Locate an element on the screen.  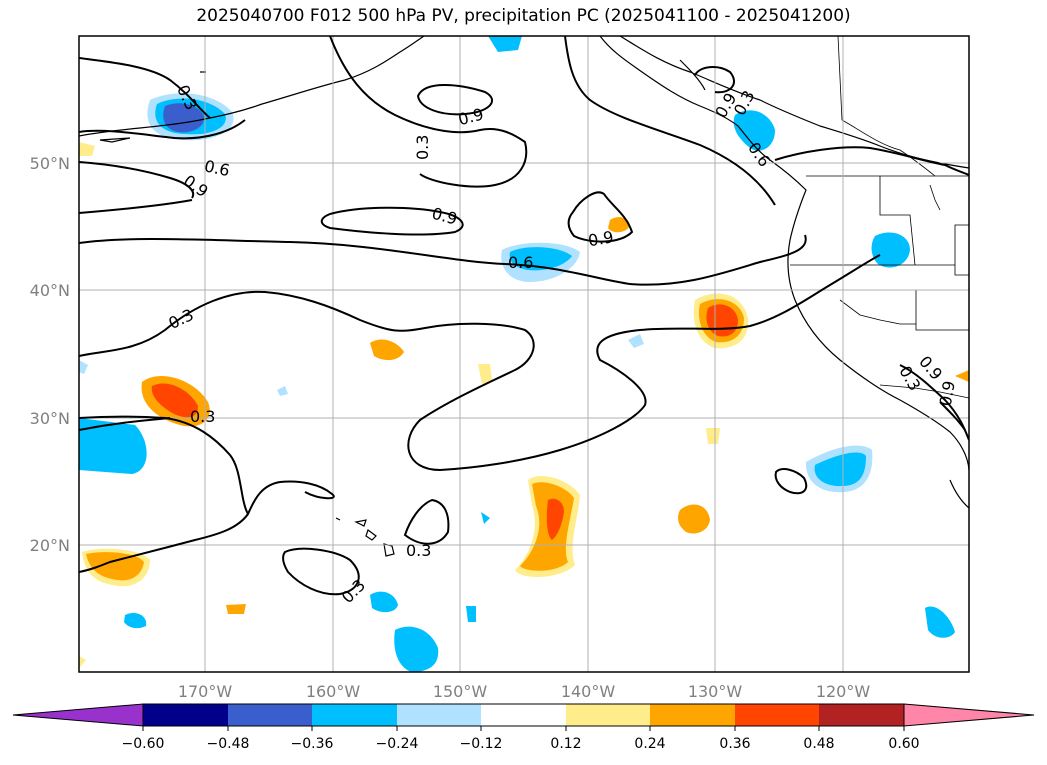
lat-label-50n: 50°N is located at coordinates (50, 163).